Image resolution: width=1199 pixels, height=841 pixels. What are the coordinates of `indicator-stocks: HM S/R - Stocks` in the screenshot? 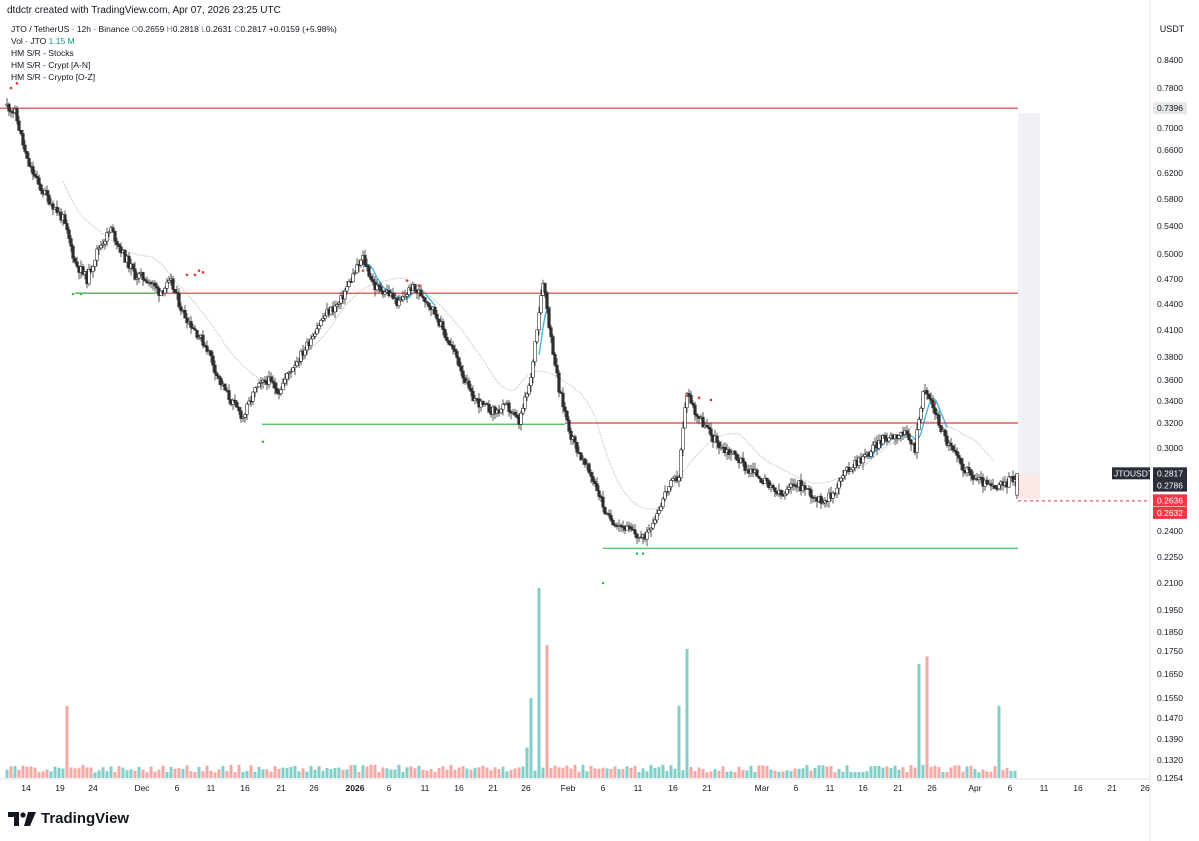 It's located at (42, 53).